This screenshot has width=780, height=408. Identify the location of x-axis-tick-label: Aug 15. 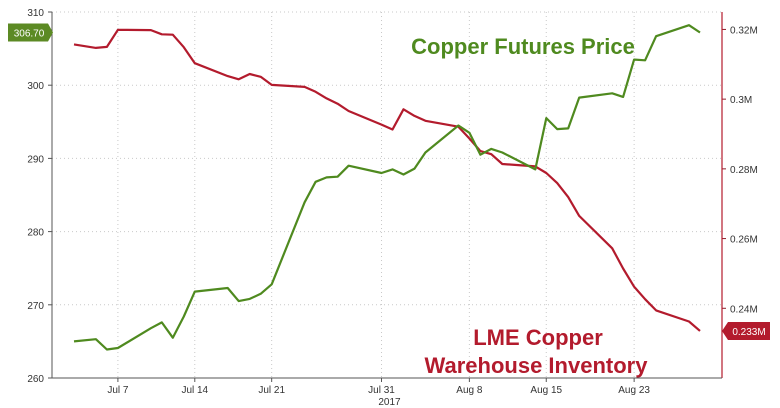
(546, 390).